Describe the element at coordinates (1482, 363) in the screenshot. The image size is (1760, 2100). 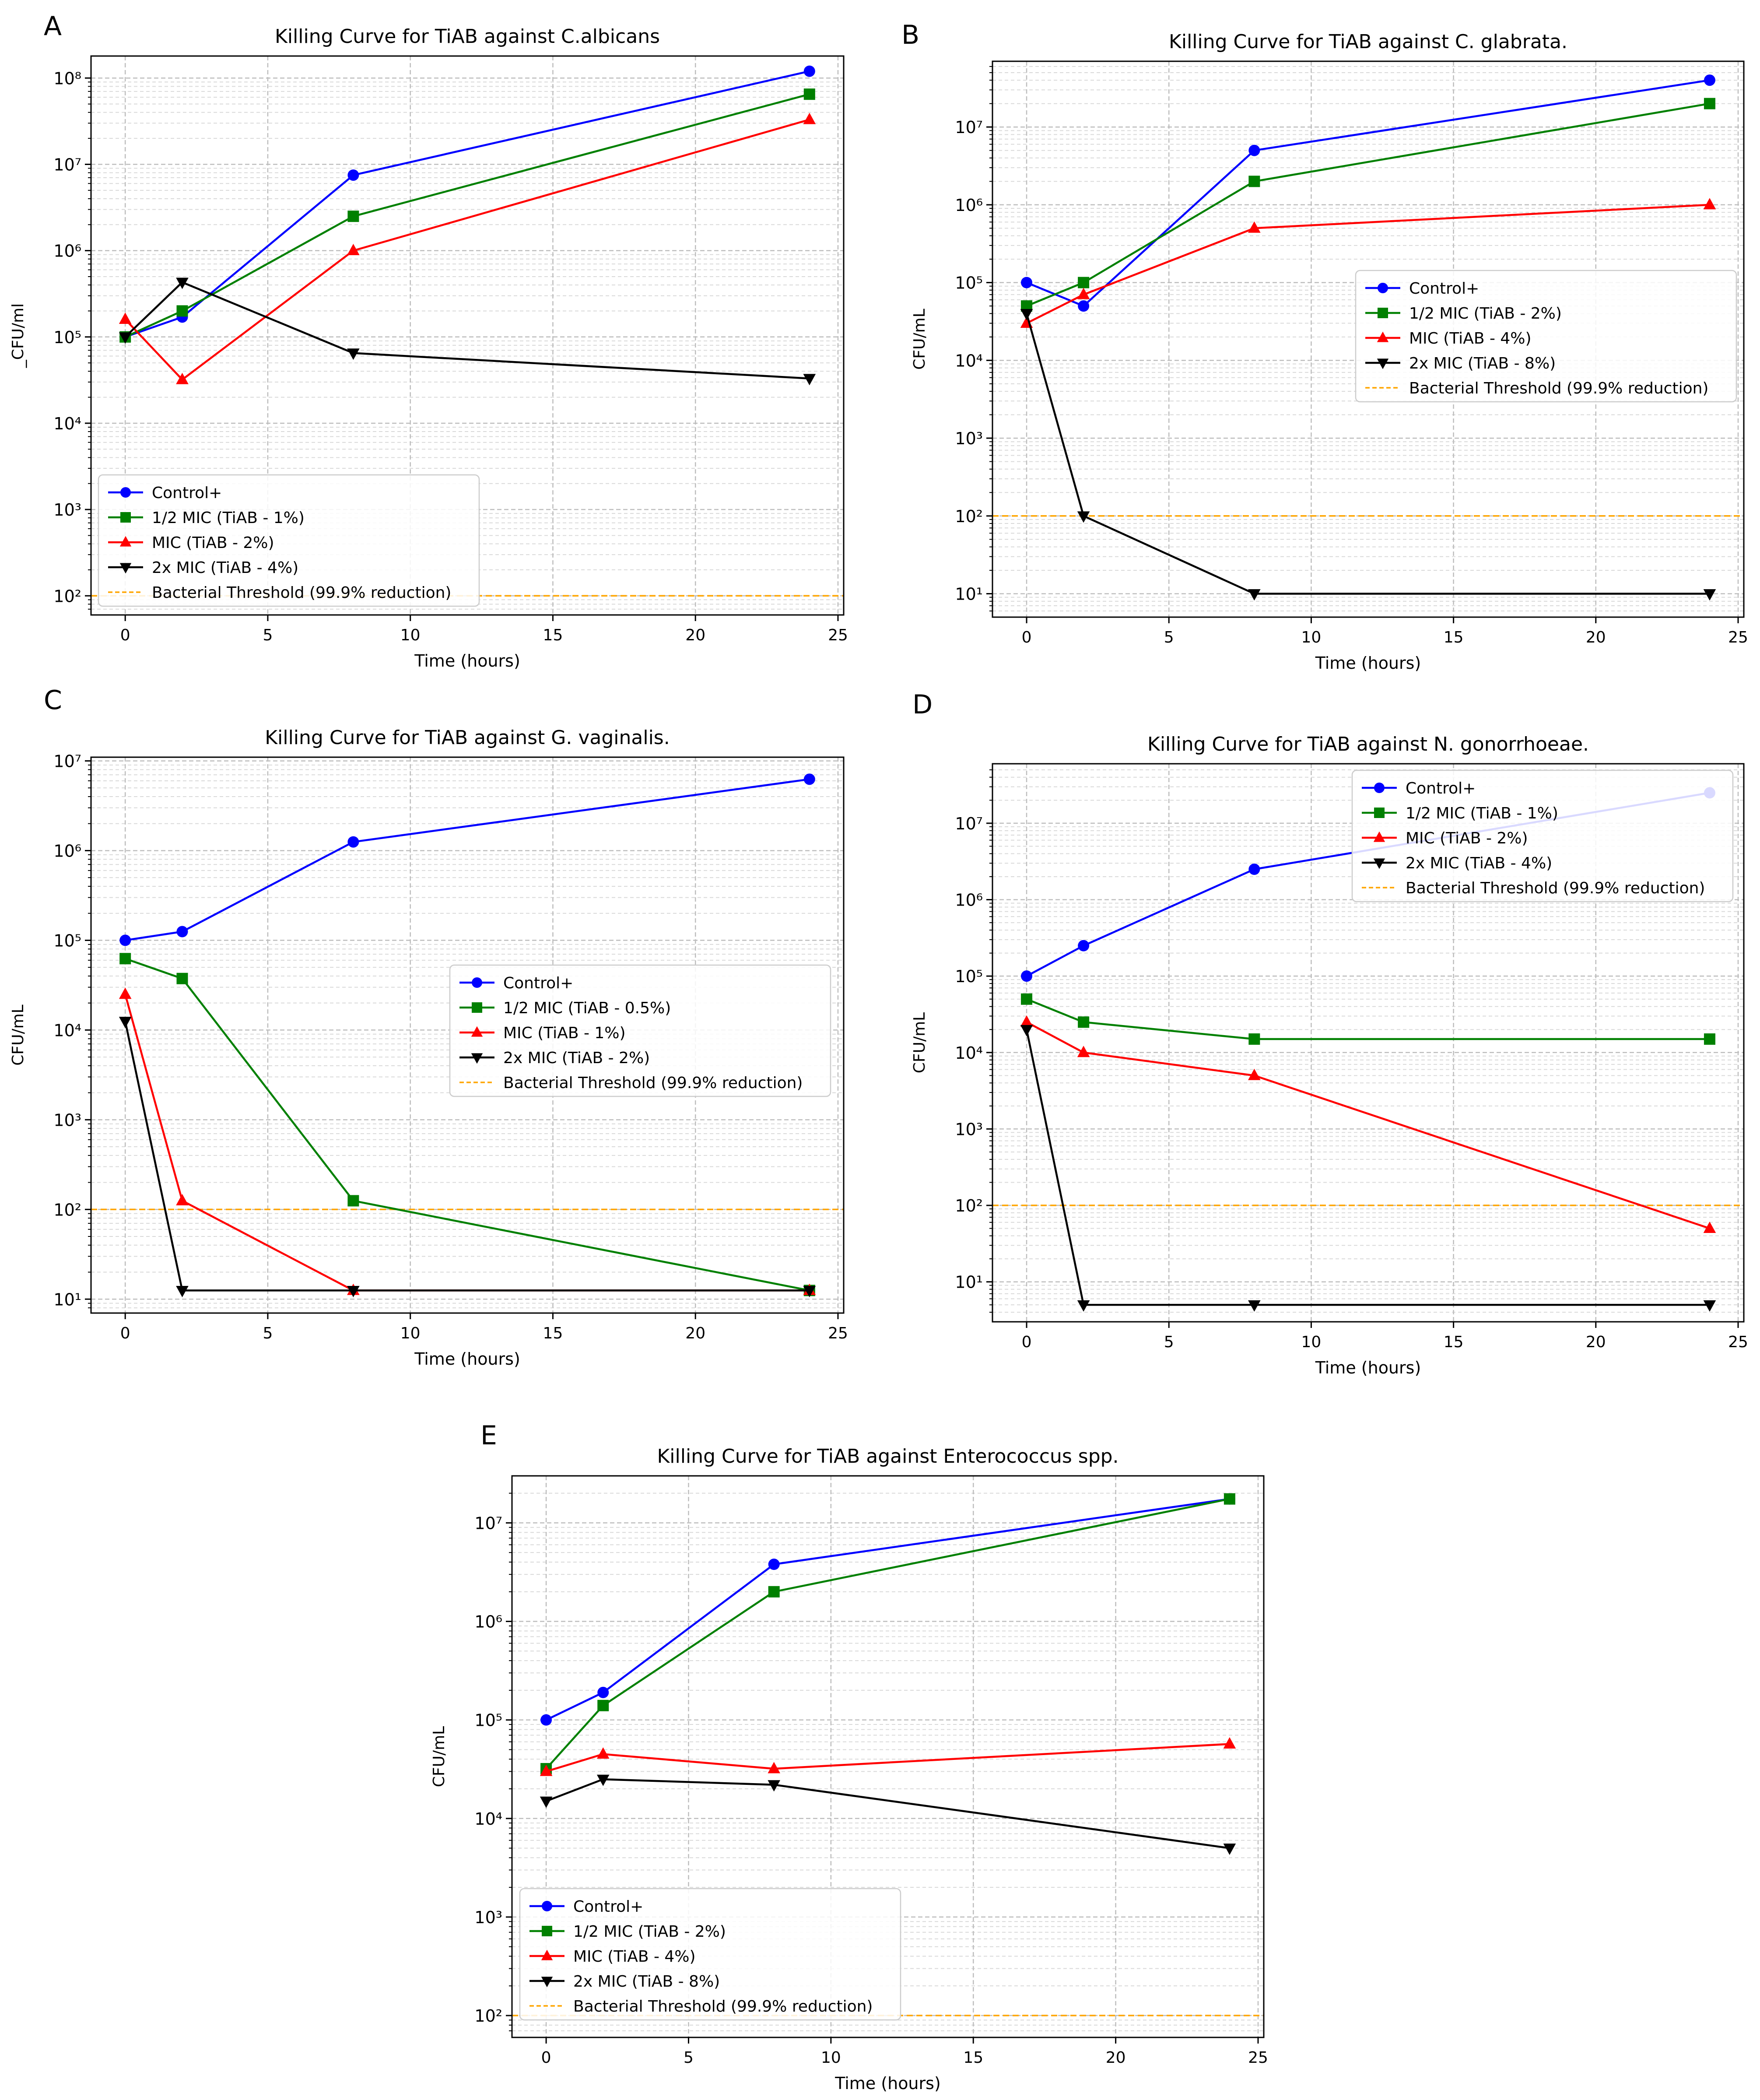
I see `legend-label: 2x MIC (TiAB - 8%)` at that location.